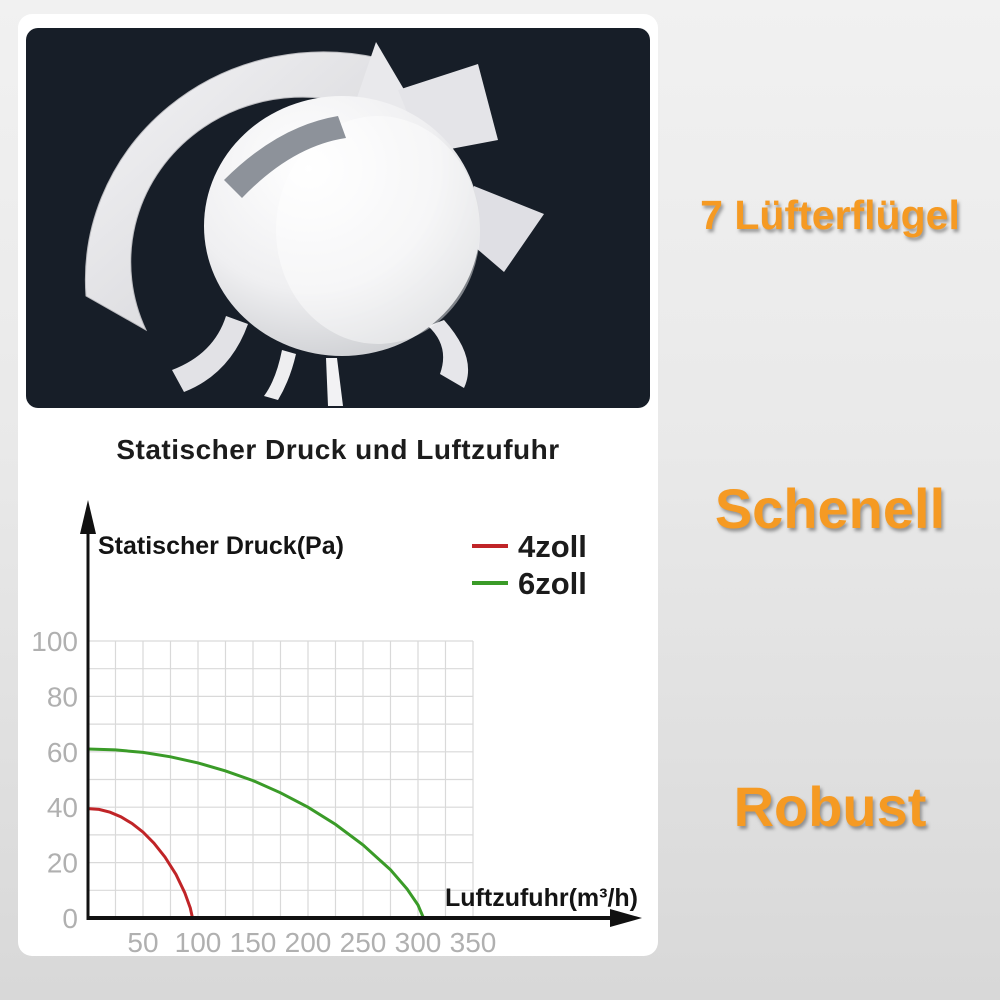 This screenshot has height=1000, width=1000. Describe the element at coordinates (626, 918) in the screenshot. I see `x-axis-arrow` at that location.